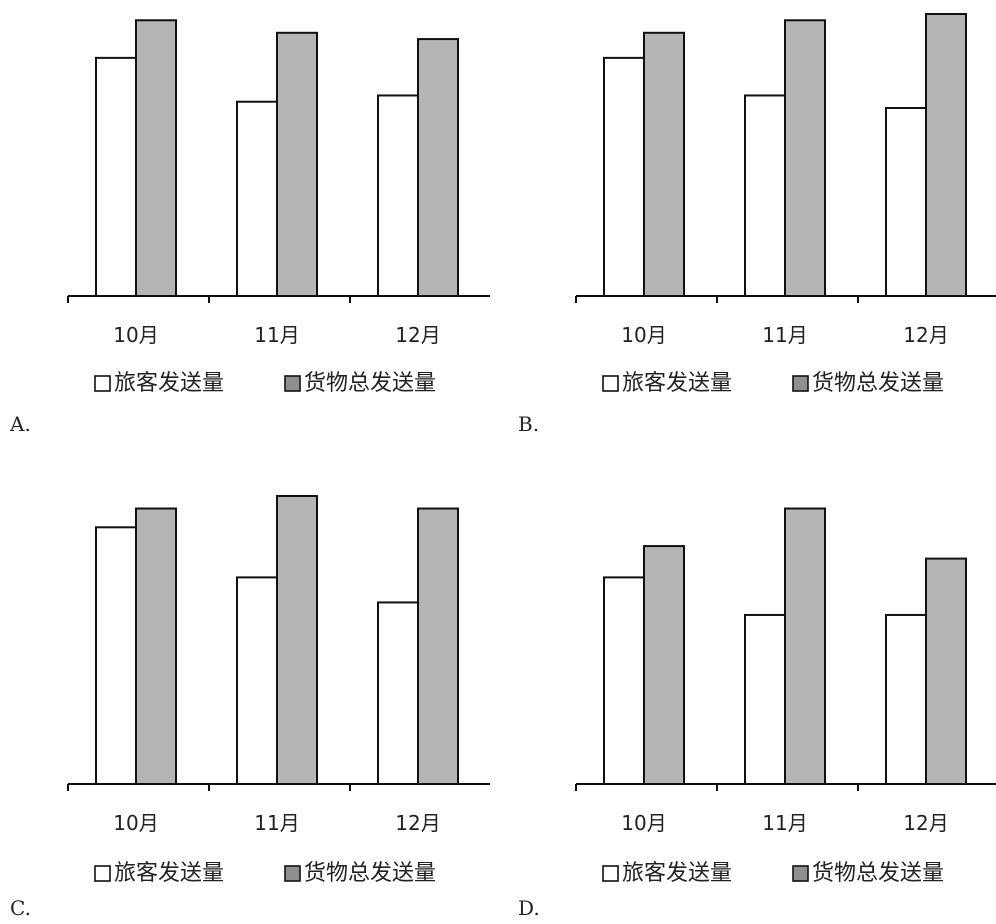 Image resolution: width=996 pixels, height=924 pixels. What do you see at coordinates (529, 908) in the screenshot?
I see `panel-label: D.` at bounding box center [529, 908].